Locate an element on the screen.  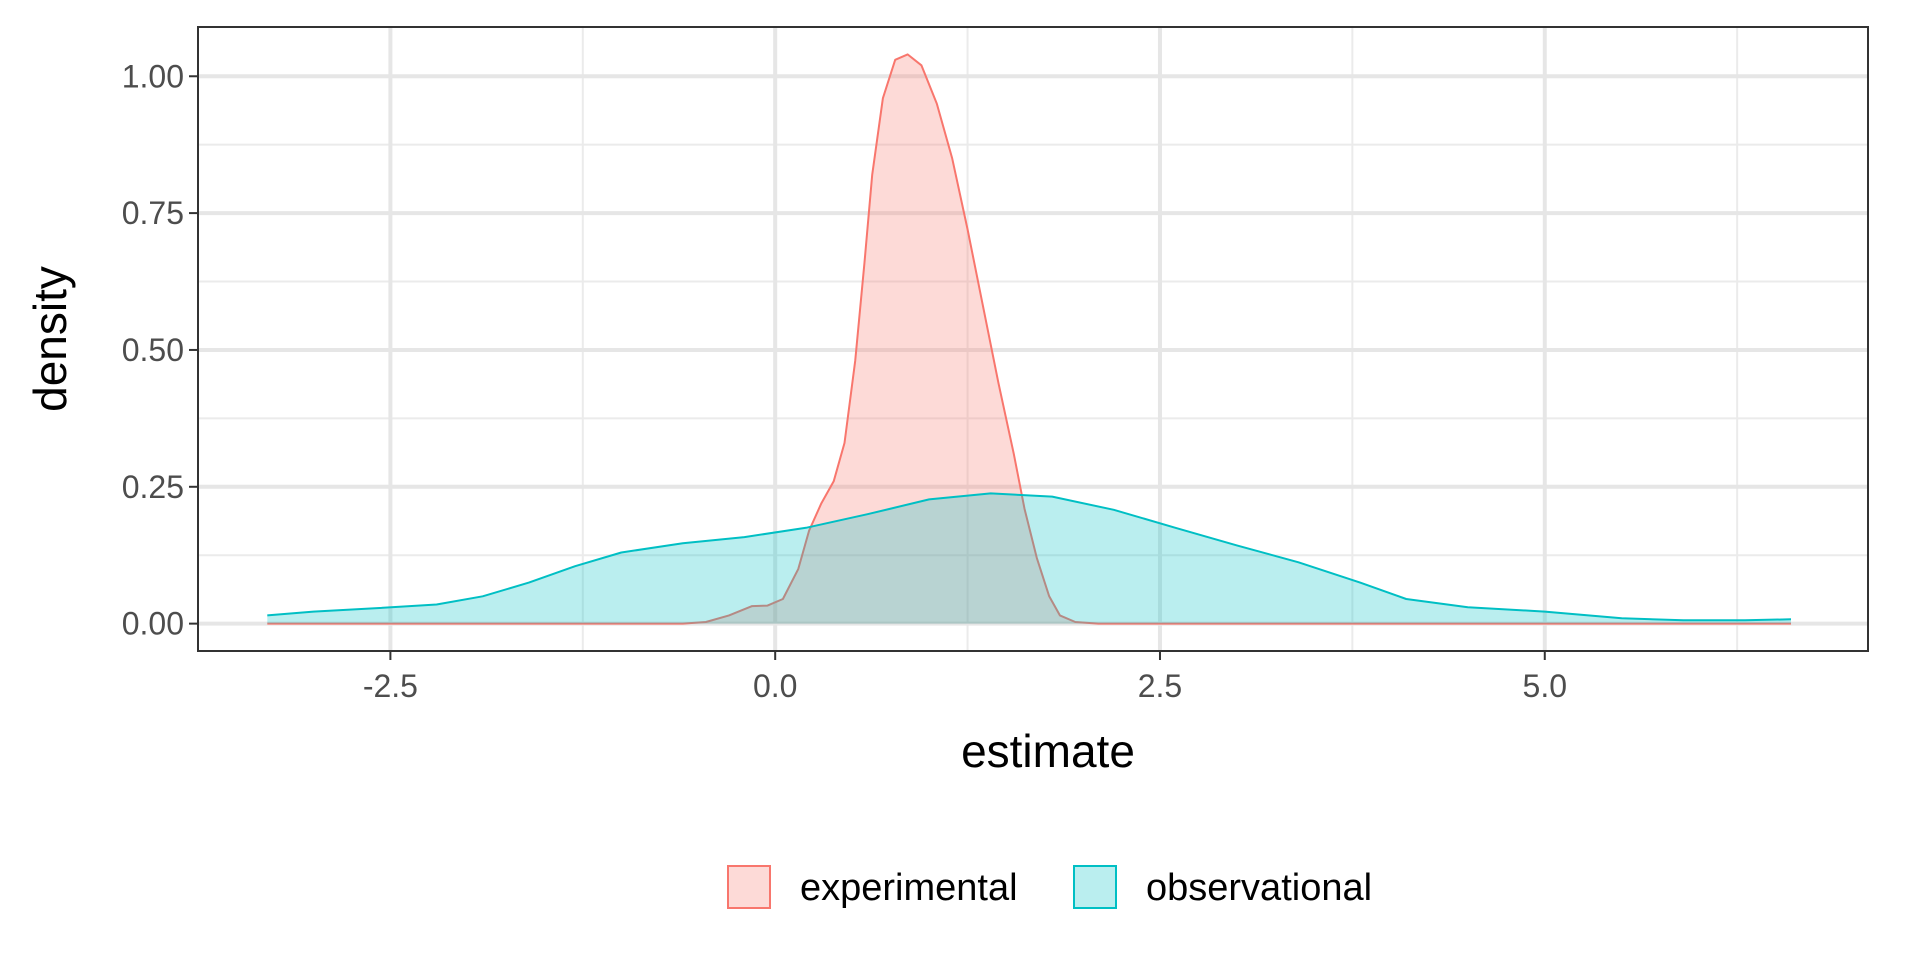
x-axis-title: estimate is located at coordinates (1048, 751).